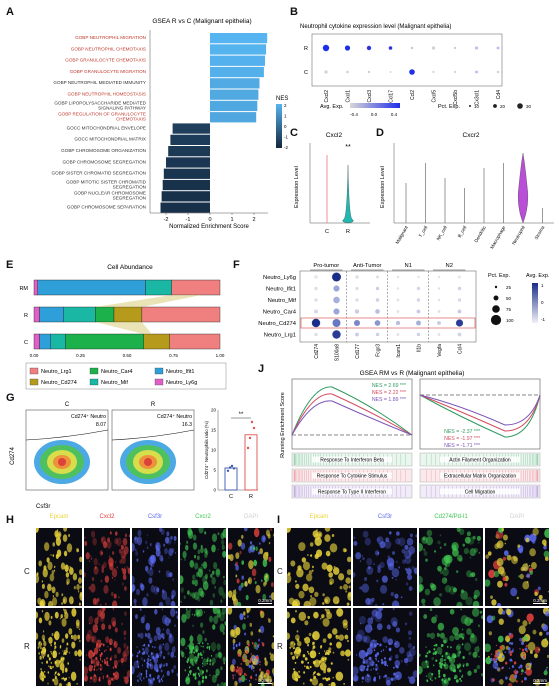  I want to click on panel-g-xlabel: Csf3r, so click(43, 507).